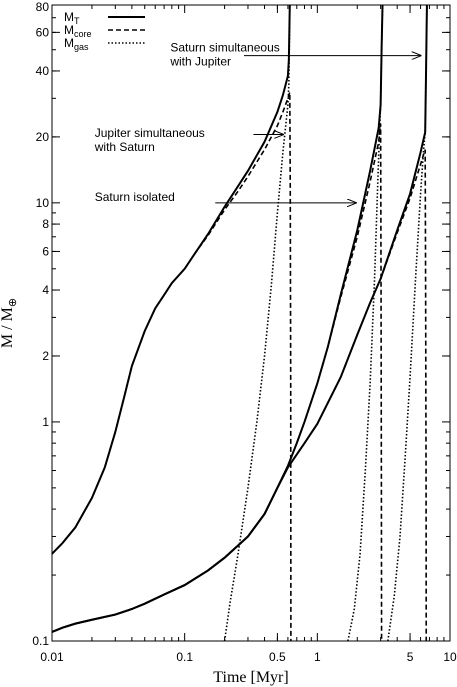 This screenshot has width=457, height=687. Describe the element at coordinates (317, 657) in the screenshot. I see `x-tick-label: 1` at that location.